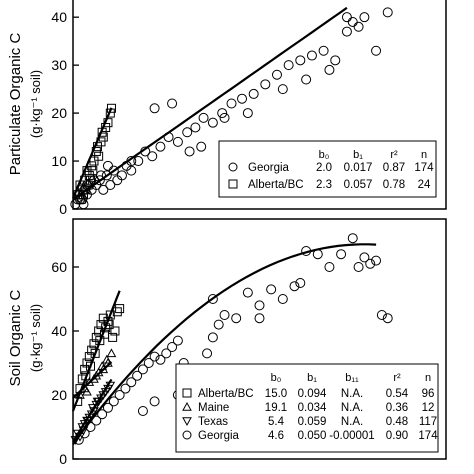 The image size is (474, 474). Describe the element at coordinates (397, 394) in the screenshot. I see `legend-value-r2: 0.54` at that location.